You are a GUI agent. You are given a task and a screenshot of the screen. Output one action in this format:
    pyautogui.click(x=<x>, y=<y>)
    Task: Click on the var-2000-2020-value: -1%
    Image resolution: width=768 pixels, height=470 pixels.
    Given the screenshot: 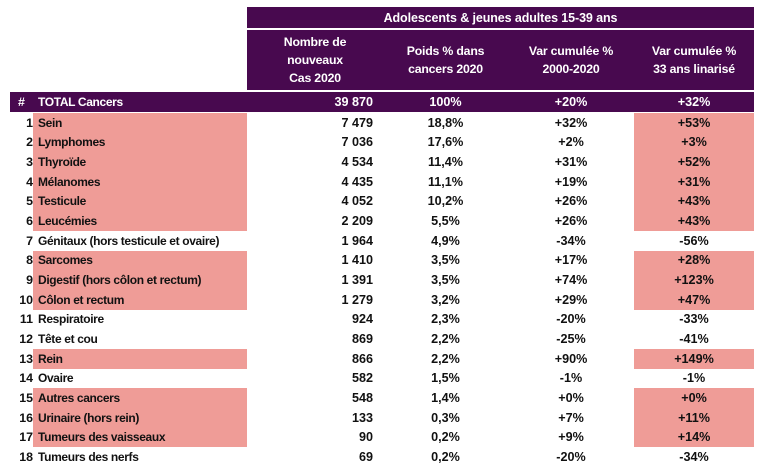 What is the action you would take?
    pyautogui.click(x=571, y=378)
    